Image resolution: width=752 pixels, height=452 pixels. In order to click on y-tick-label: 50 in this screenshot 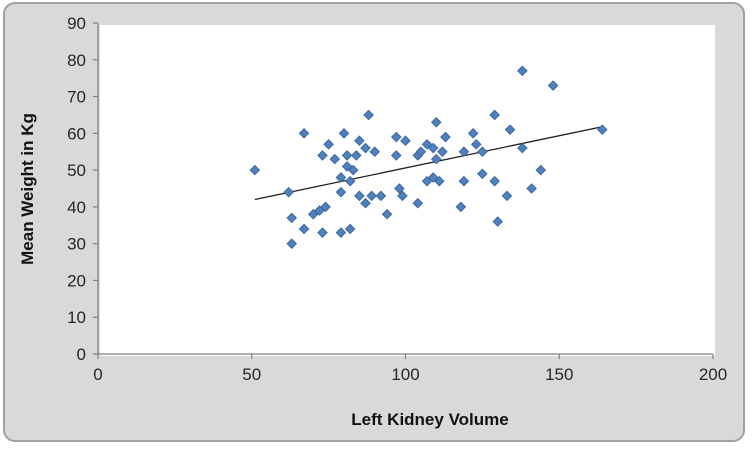, I will do `click(76, 170)`.